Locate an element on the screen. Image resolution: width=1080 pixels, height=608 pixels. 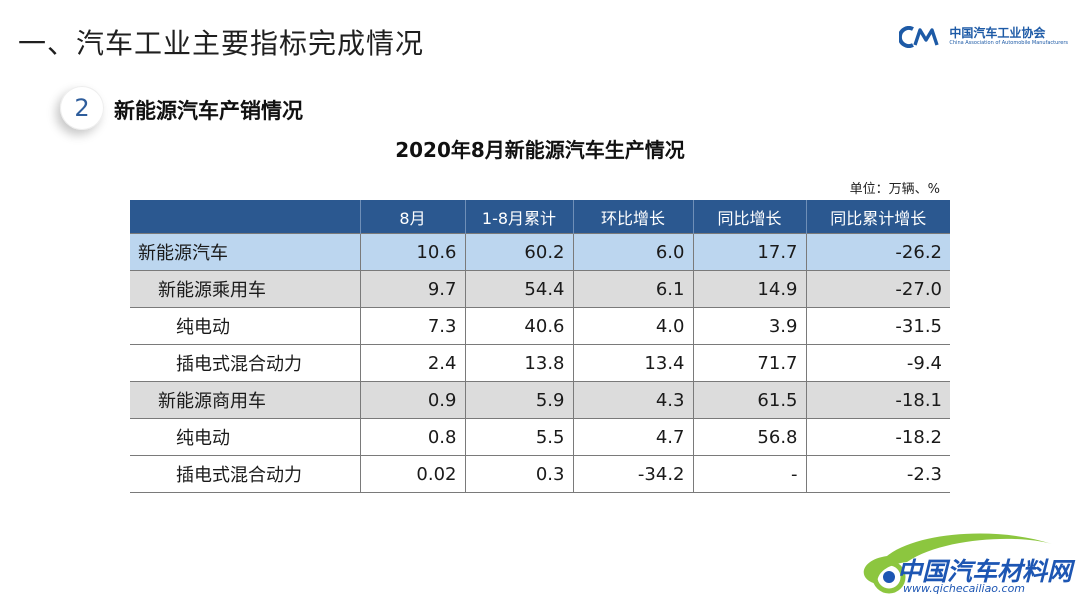
table-cell: 40.6 is located at coordinates (518, 326).